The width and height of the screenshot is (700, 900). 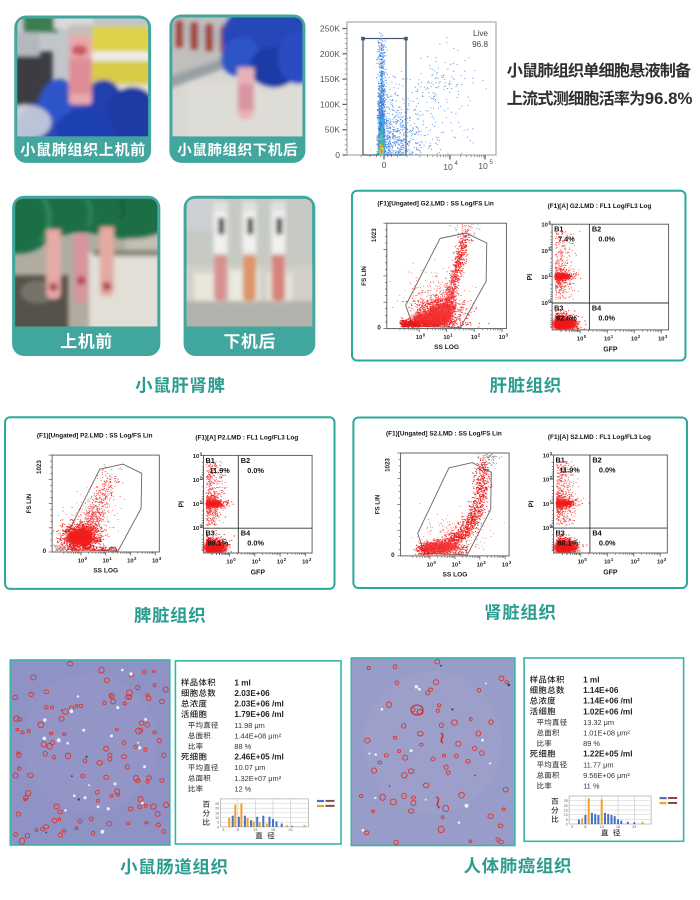 What do you see at coordinates (252, 693) in the screenshot?
I see `svg-text: 2.03E+06` at bounding box center [252, 693].